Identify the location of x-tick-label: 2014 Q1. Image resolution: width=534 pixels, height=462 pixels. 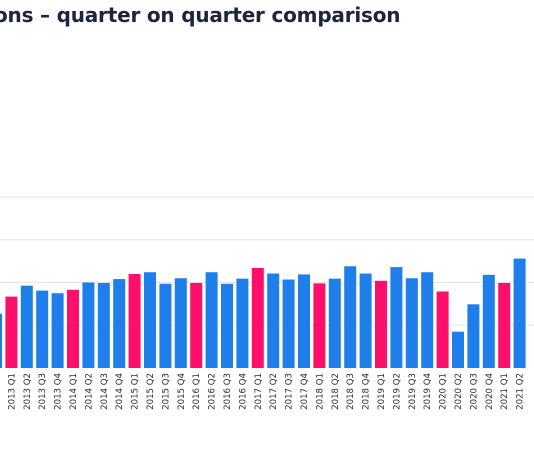
(74, 391).